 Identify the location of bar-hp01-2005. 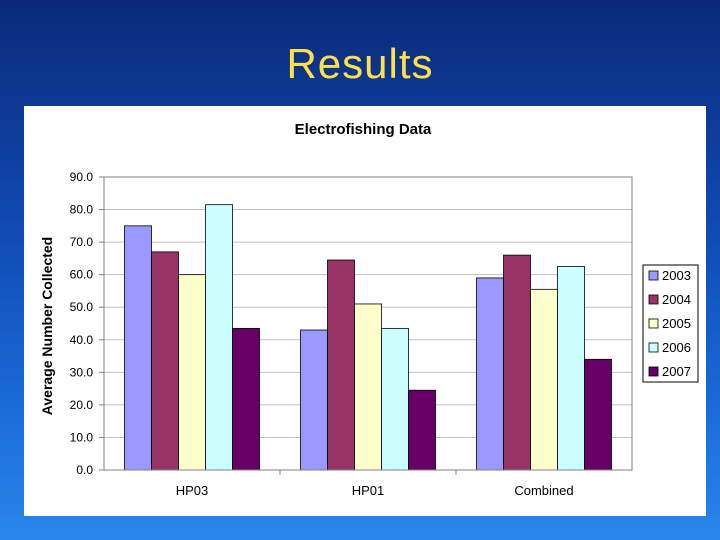
(368, 387).